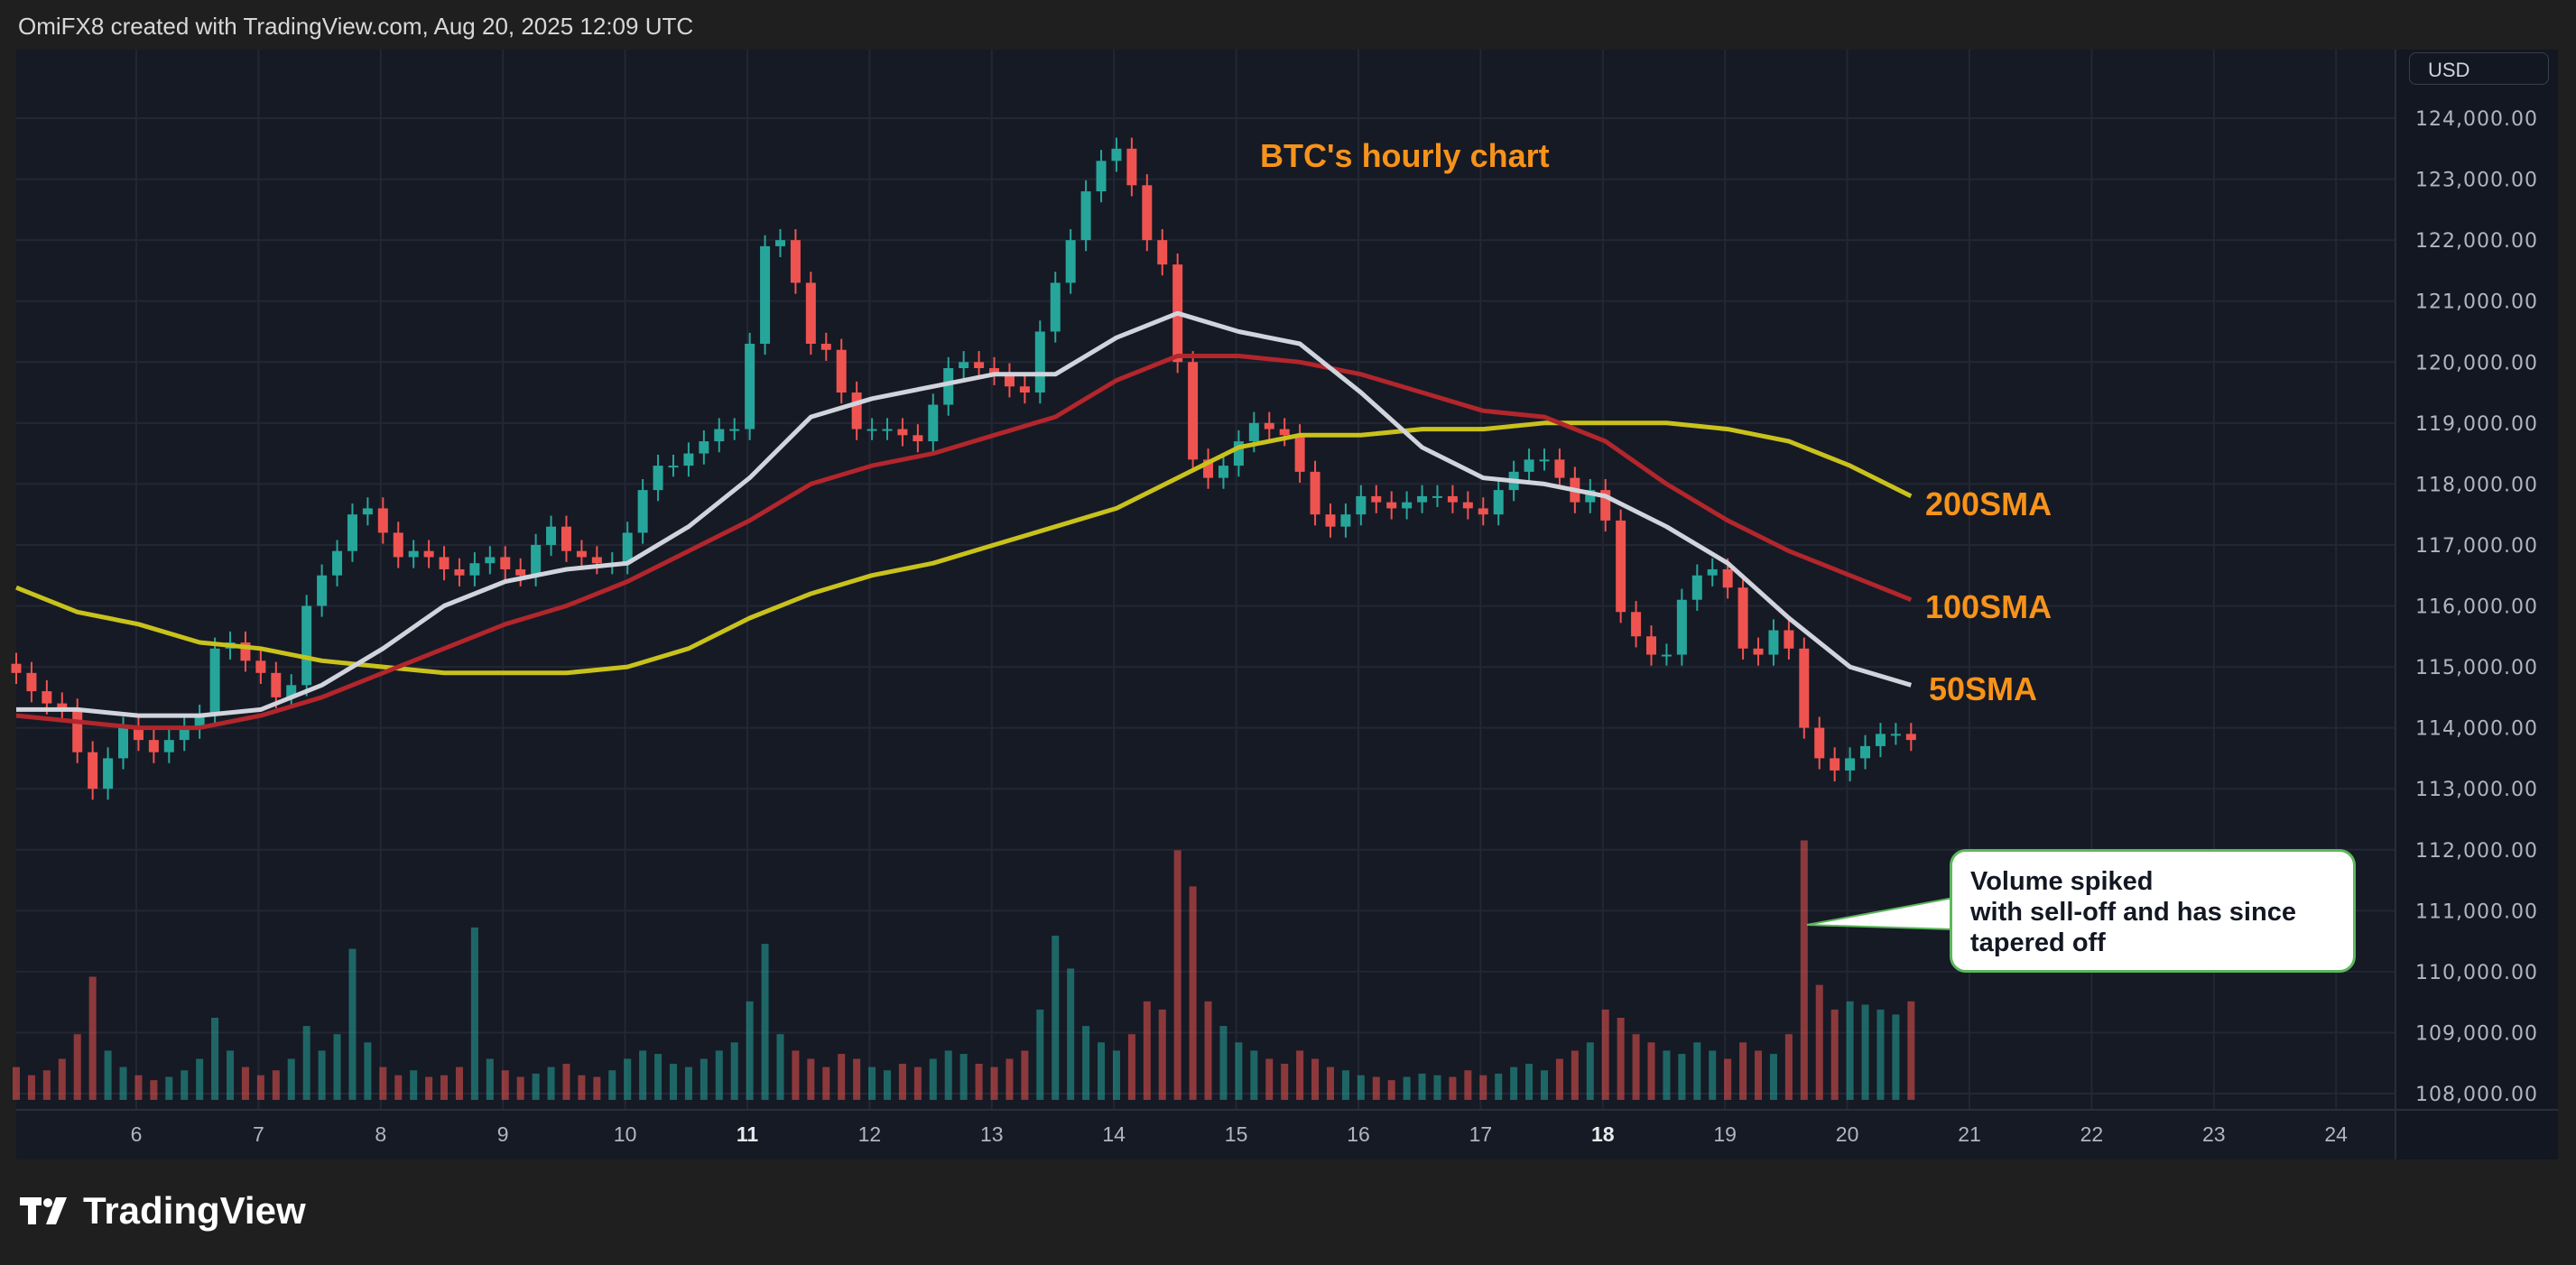 The image size is (2576, 1265). I want to click on date-tick-label: 15, so click(1236, 1134).